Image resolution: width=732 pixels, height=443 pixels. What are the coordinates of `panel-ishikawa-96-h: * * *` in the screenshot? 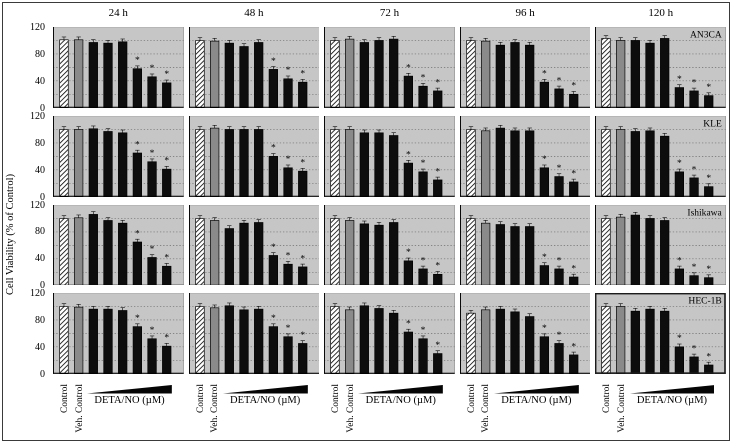 It's located at (525, 245).